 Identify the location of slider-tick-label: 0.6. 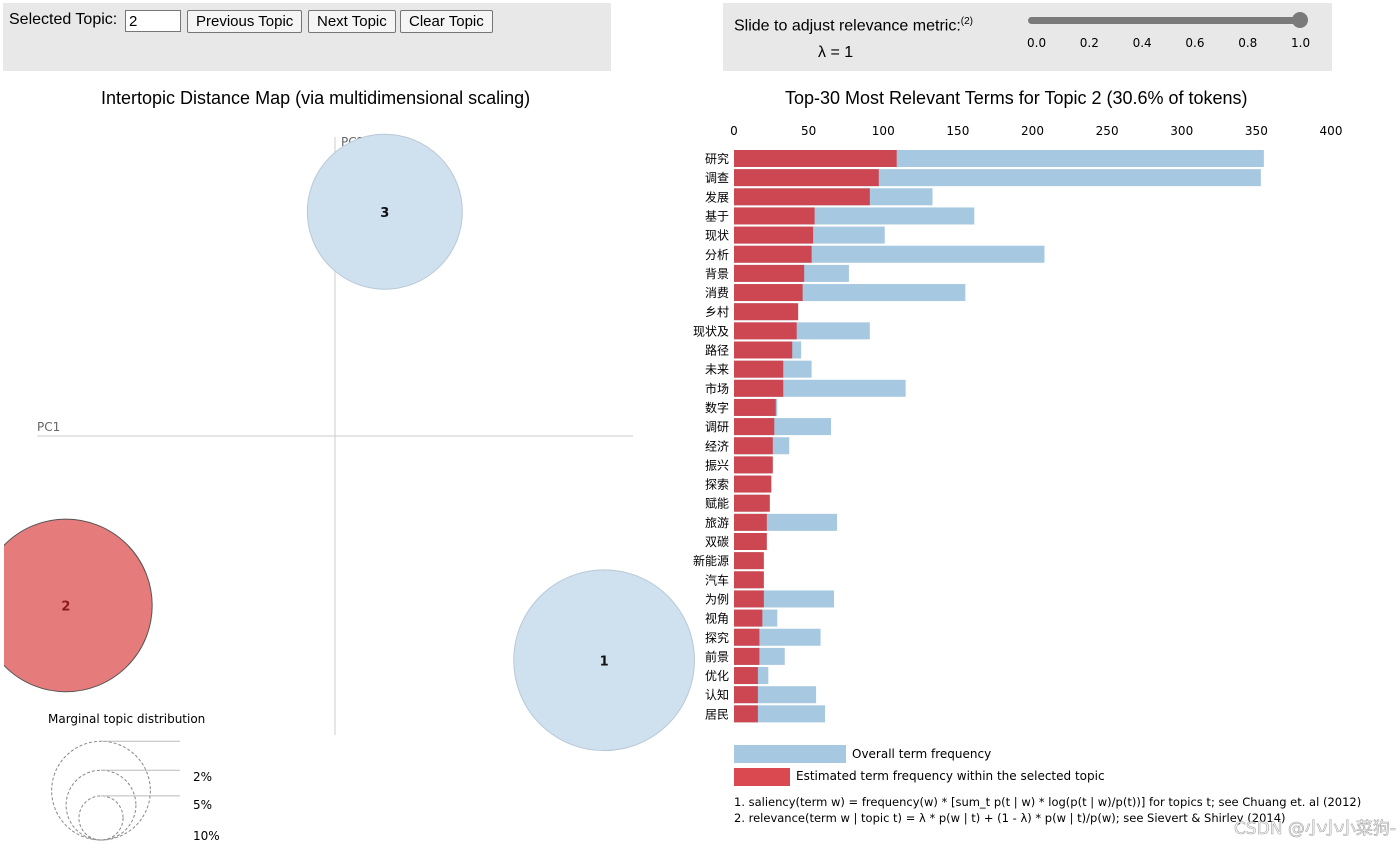
(1195, 43).